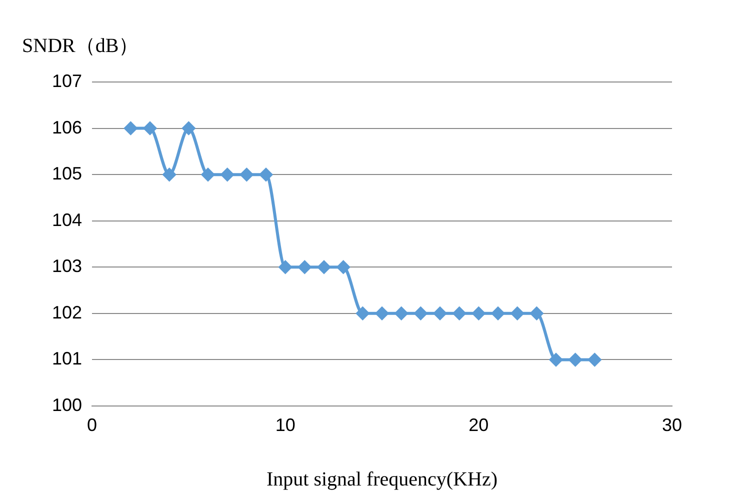 The width and height of the screenshot is (733, 496). Describe the element at coordinates (478, 424) in the screenshot. I see `x-tick-label: 20` at that location.